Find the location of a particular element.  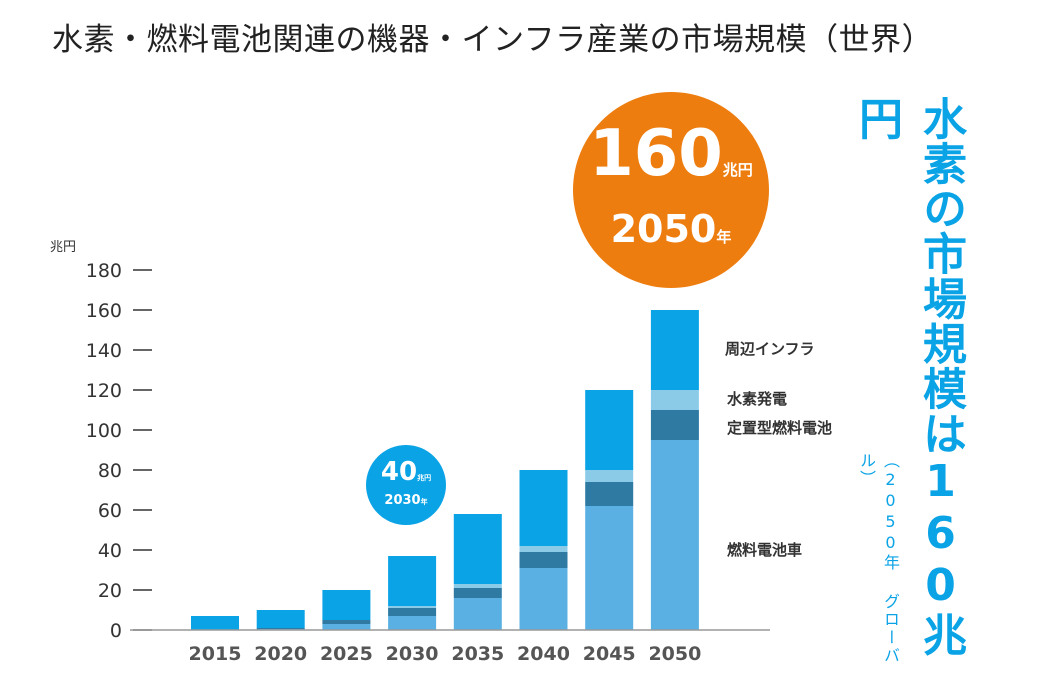

callout-2030-value: 40 is located at coordinates (399, 472).